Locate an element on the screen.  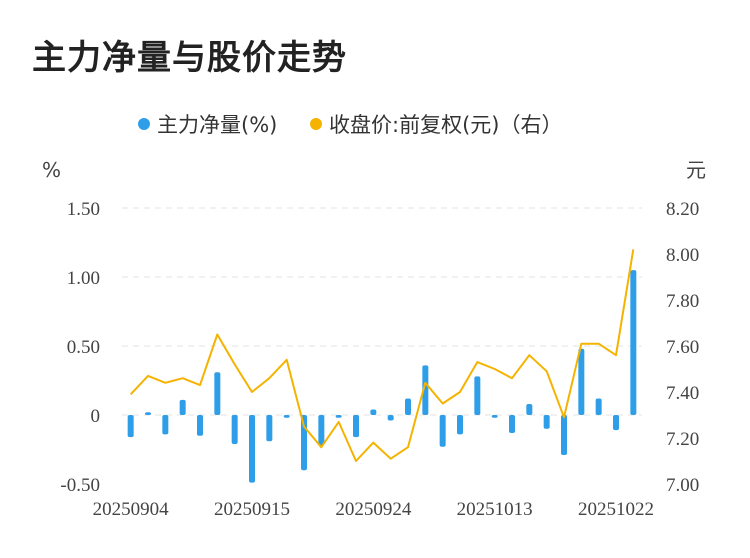
chart-title: 主力净量与股价走势 is located at coordinates (189, 58).